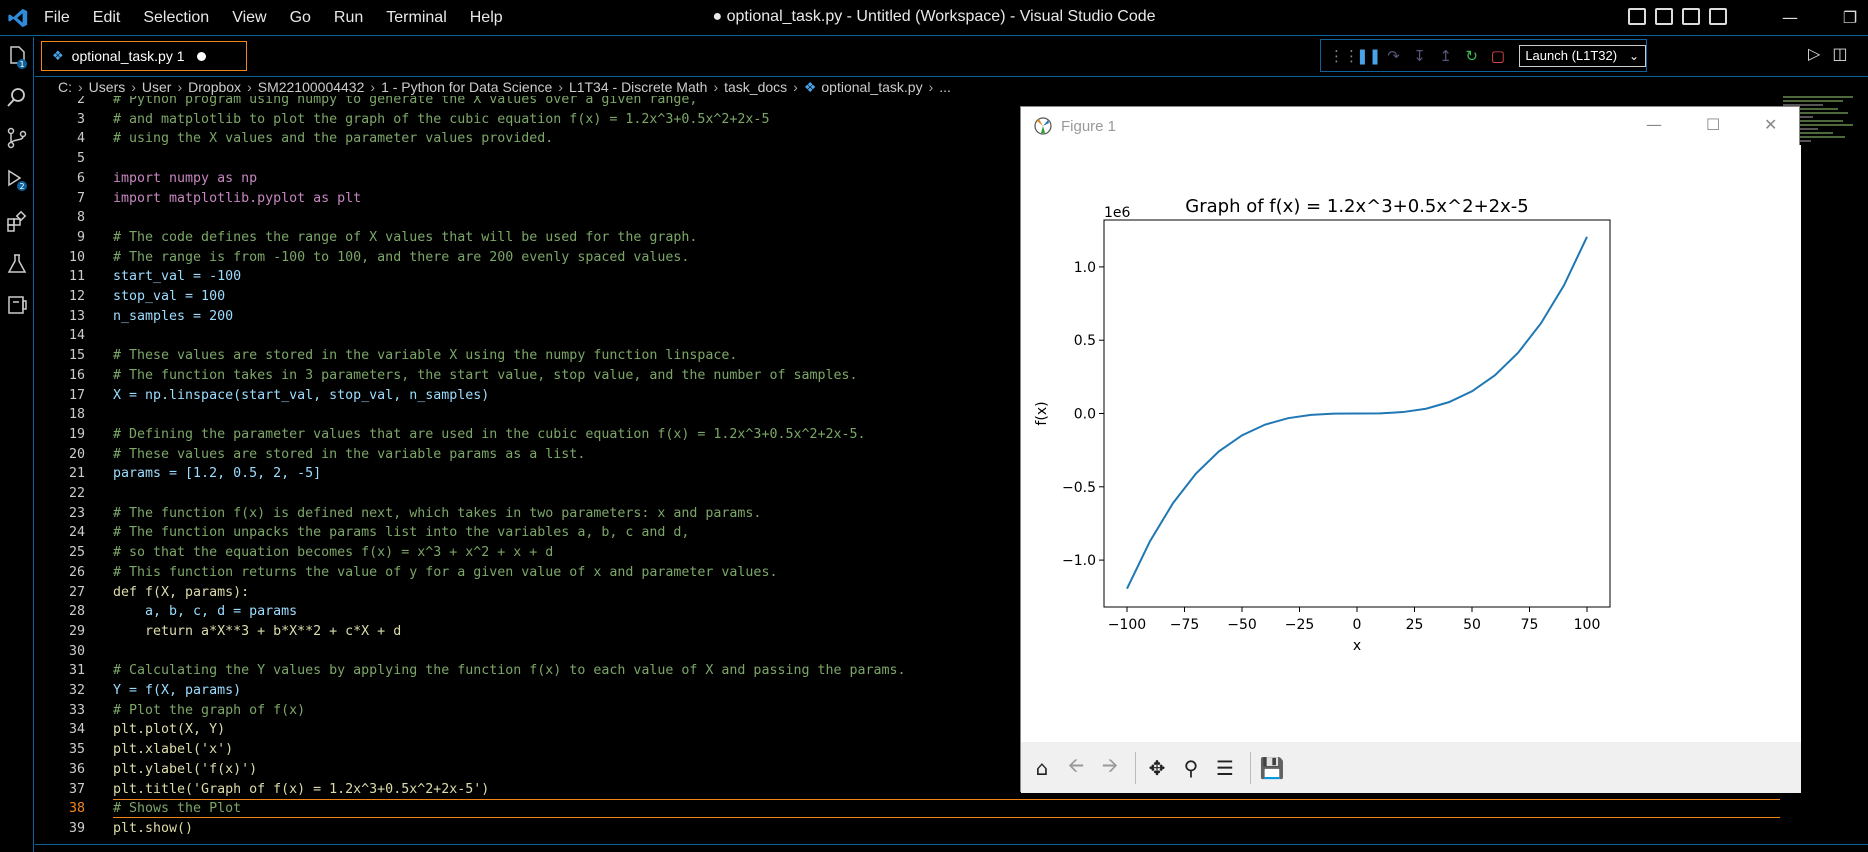 Image resolution: width=1868 pixels, height=852 pixels. I want to click on toggle-primary-sidebar-icon, so click(1637, 16).